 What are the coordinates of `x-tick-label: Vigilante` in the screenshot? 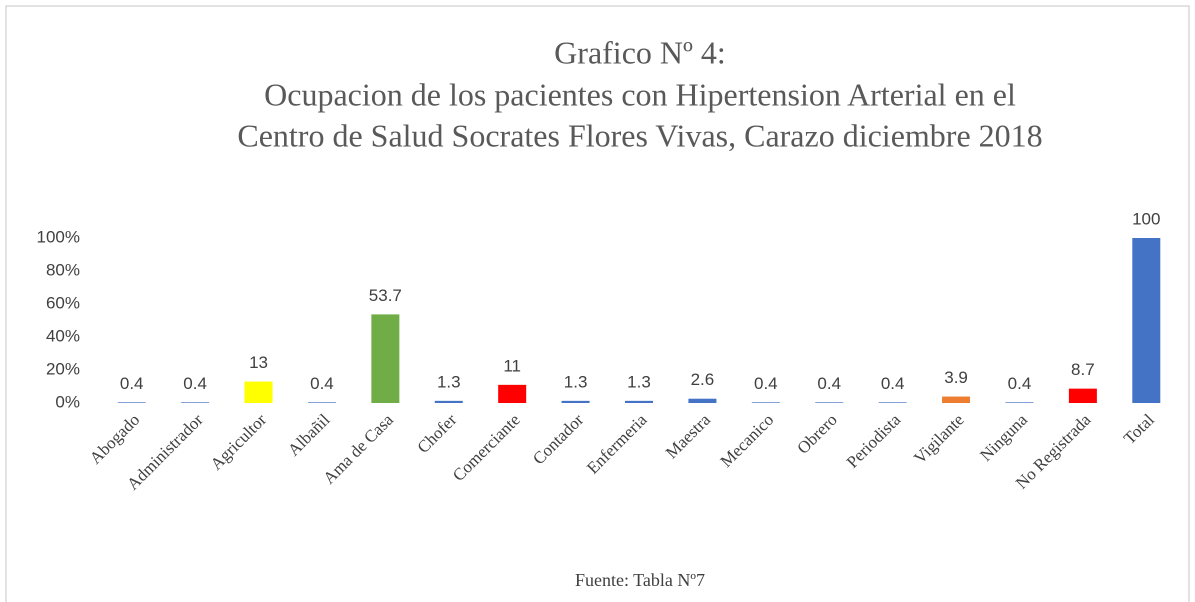 It's located at (938, 438).